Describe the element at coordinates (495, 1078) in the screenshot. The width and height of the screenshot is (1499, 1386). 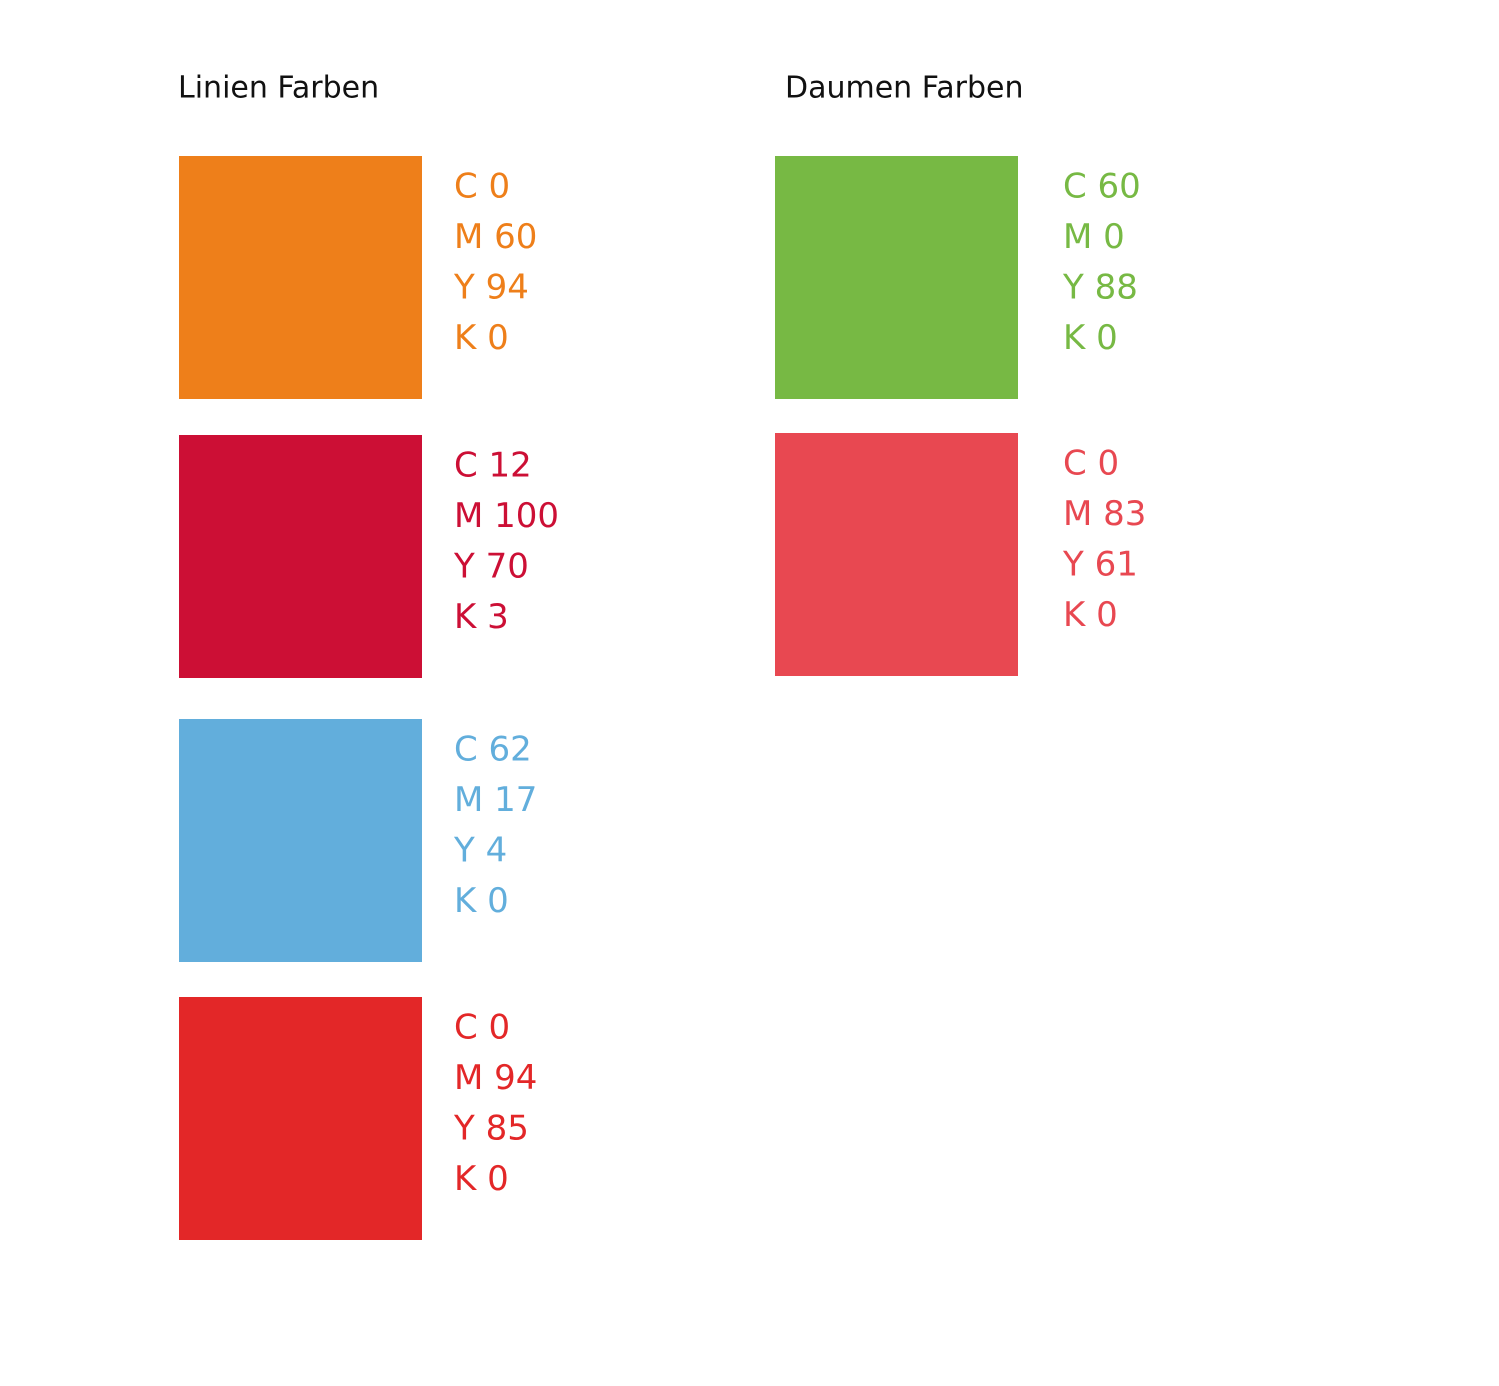
I see `color-value: M 94` at that location.